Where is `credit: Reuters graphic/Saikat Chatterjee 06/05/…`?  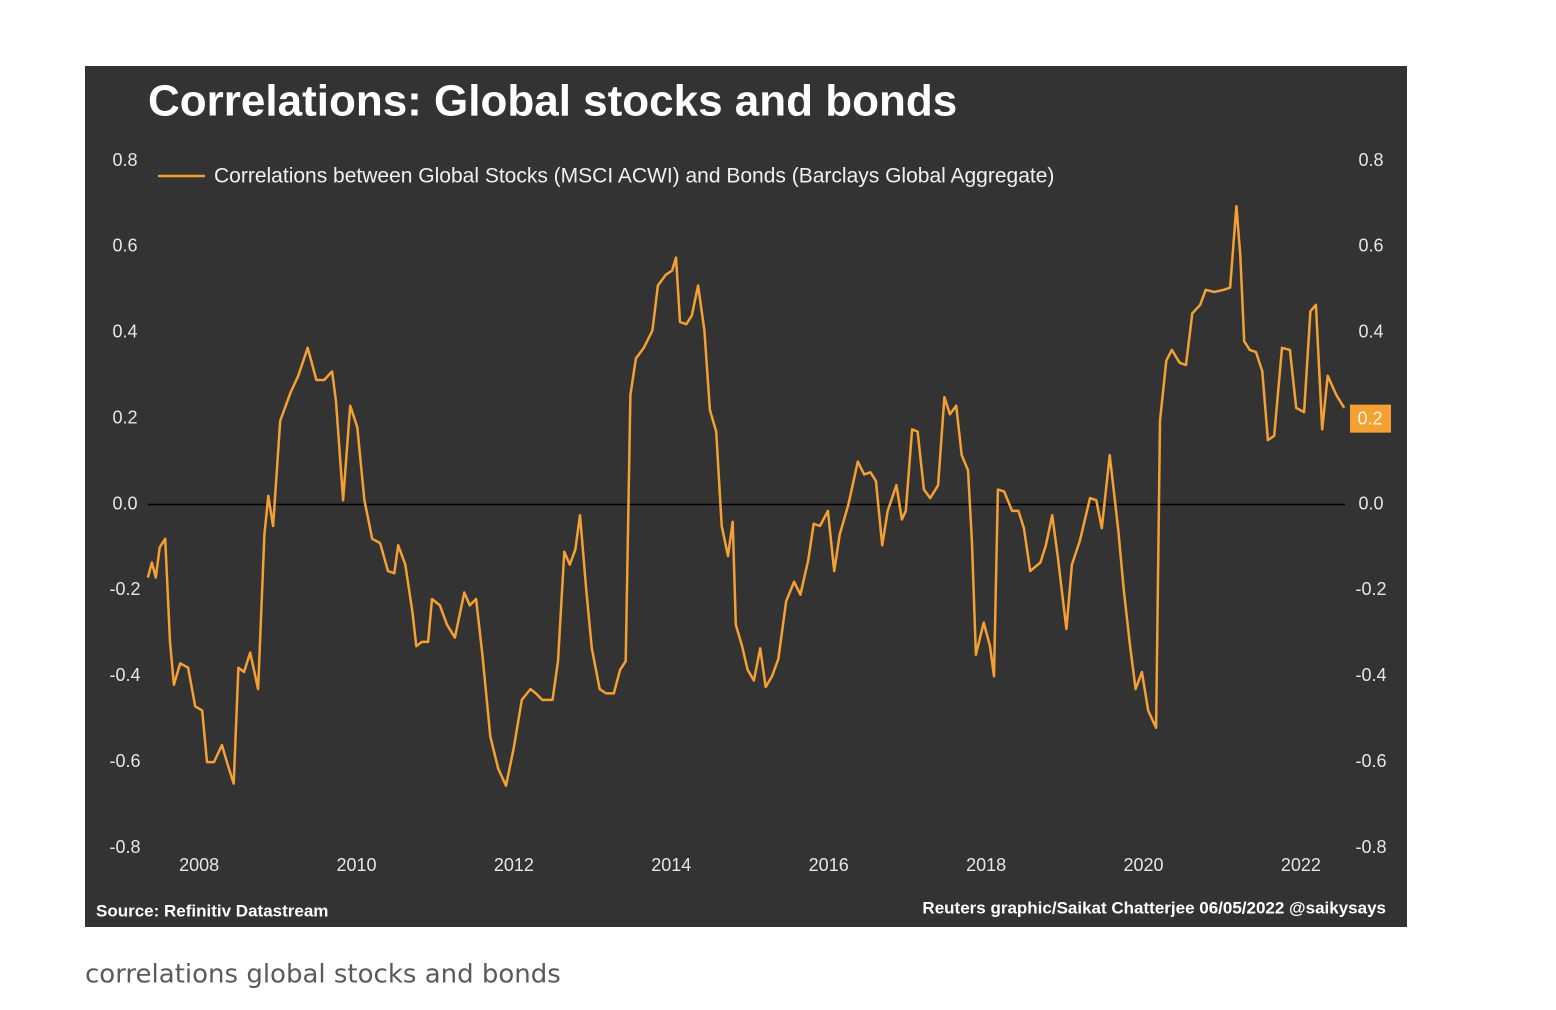
credit: Reuters graphic/Saikat Chatterjee 06/05/… is located at coordinates (1154, 907).